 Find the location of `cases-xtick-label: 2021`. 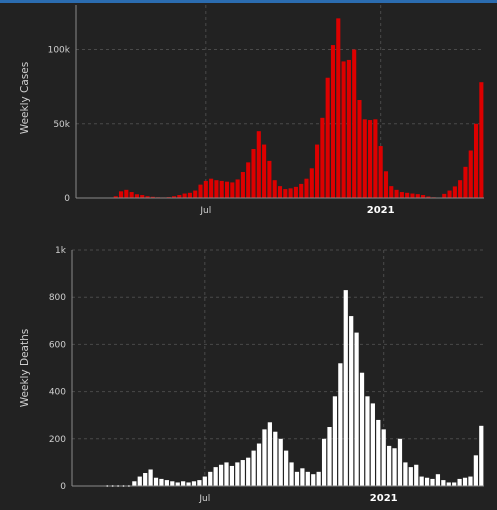

cases-xtick-label: 2021 is located at coordinates (381, 210).